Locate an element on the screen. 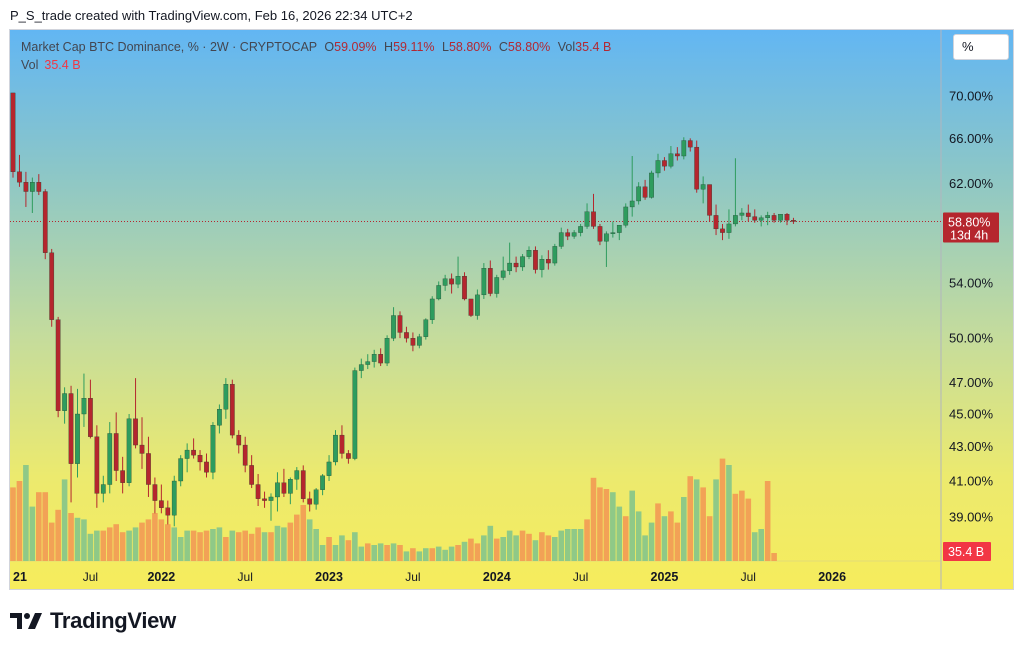 The image size is (1024, 652). high-value: 59.11% is located at coordinates (414, 47).